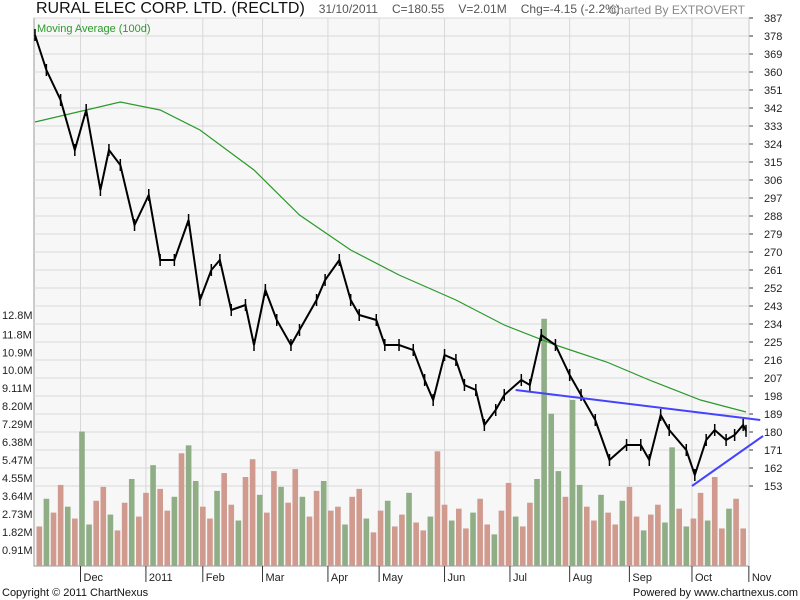  Describe the element at coordinates (170, 8) in the screenshot. I see `chart-title: RURAL ELEC CORP. LTD. (RECLTD)` at that location.